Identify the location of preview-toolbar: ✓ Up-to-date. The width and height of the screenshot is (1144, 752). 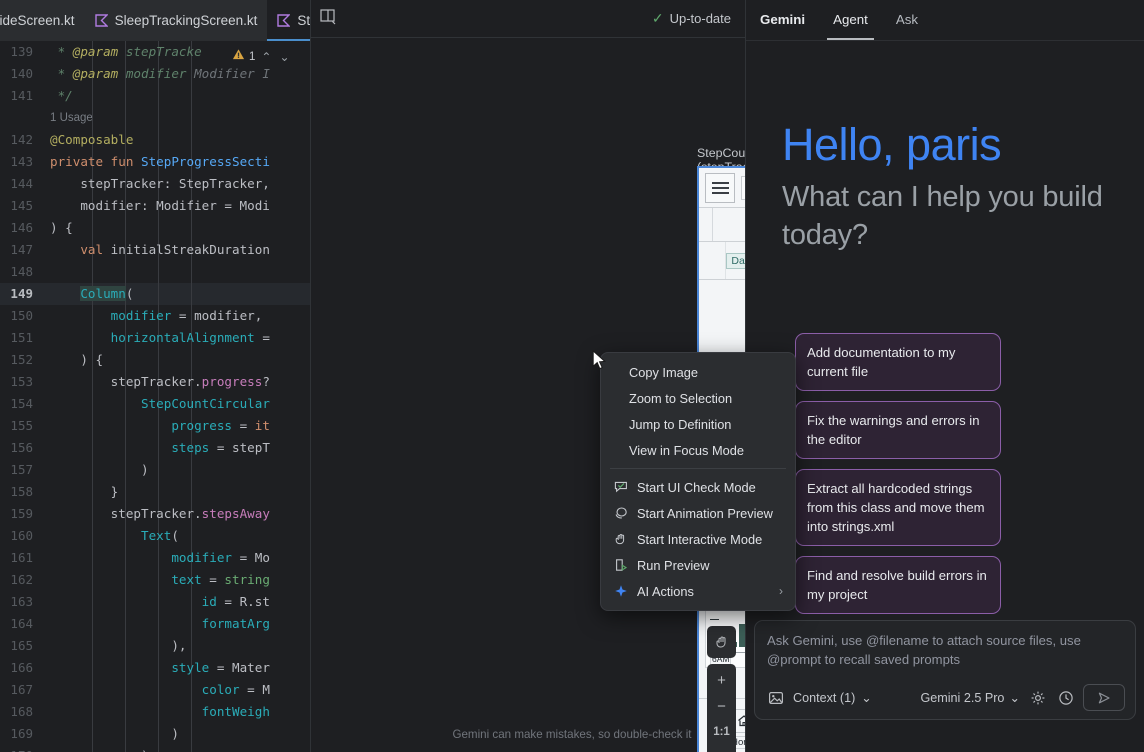
(528, 19).